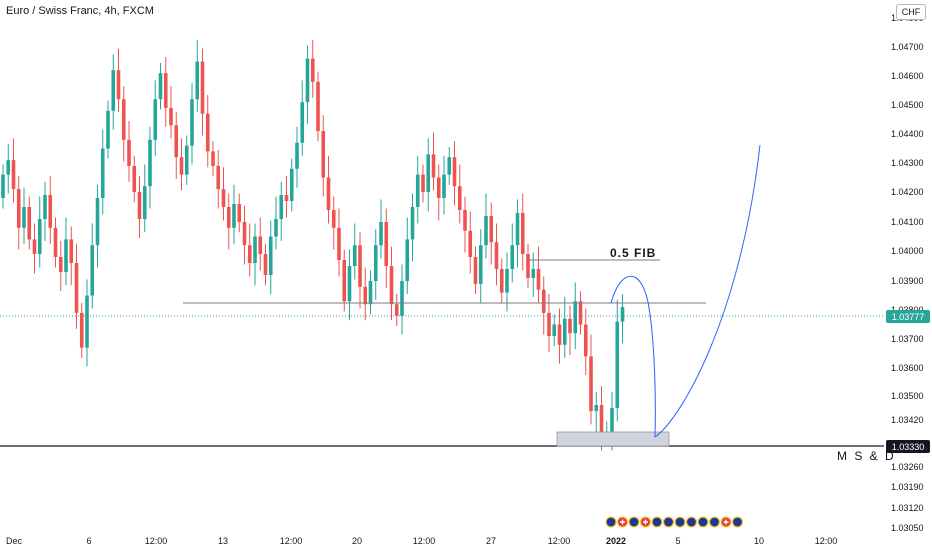  I want to click on price-tick-label: 1.04400, so click(907, 134).